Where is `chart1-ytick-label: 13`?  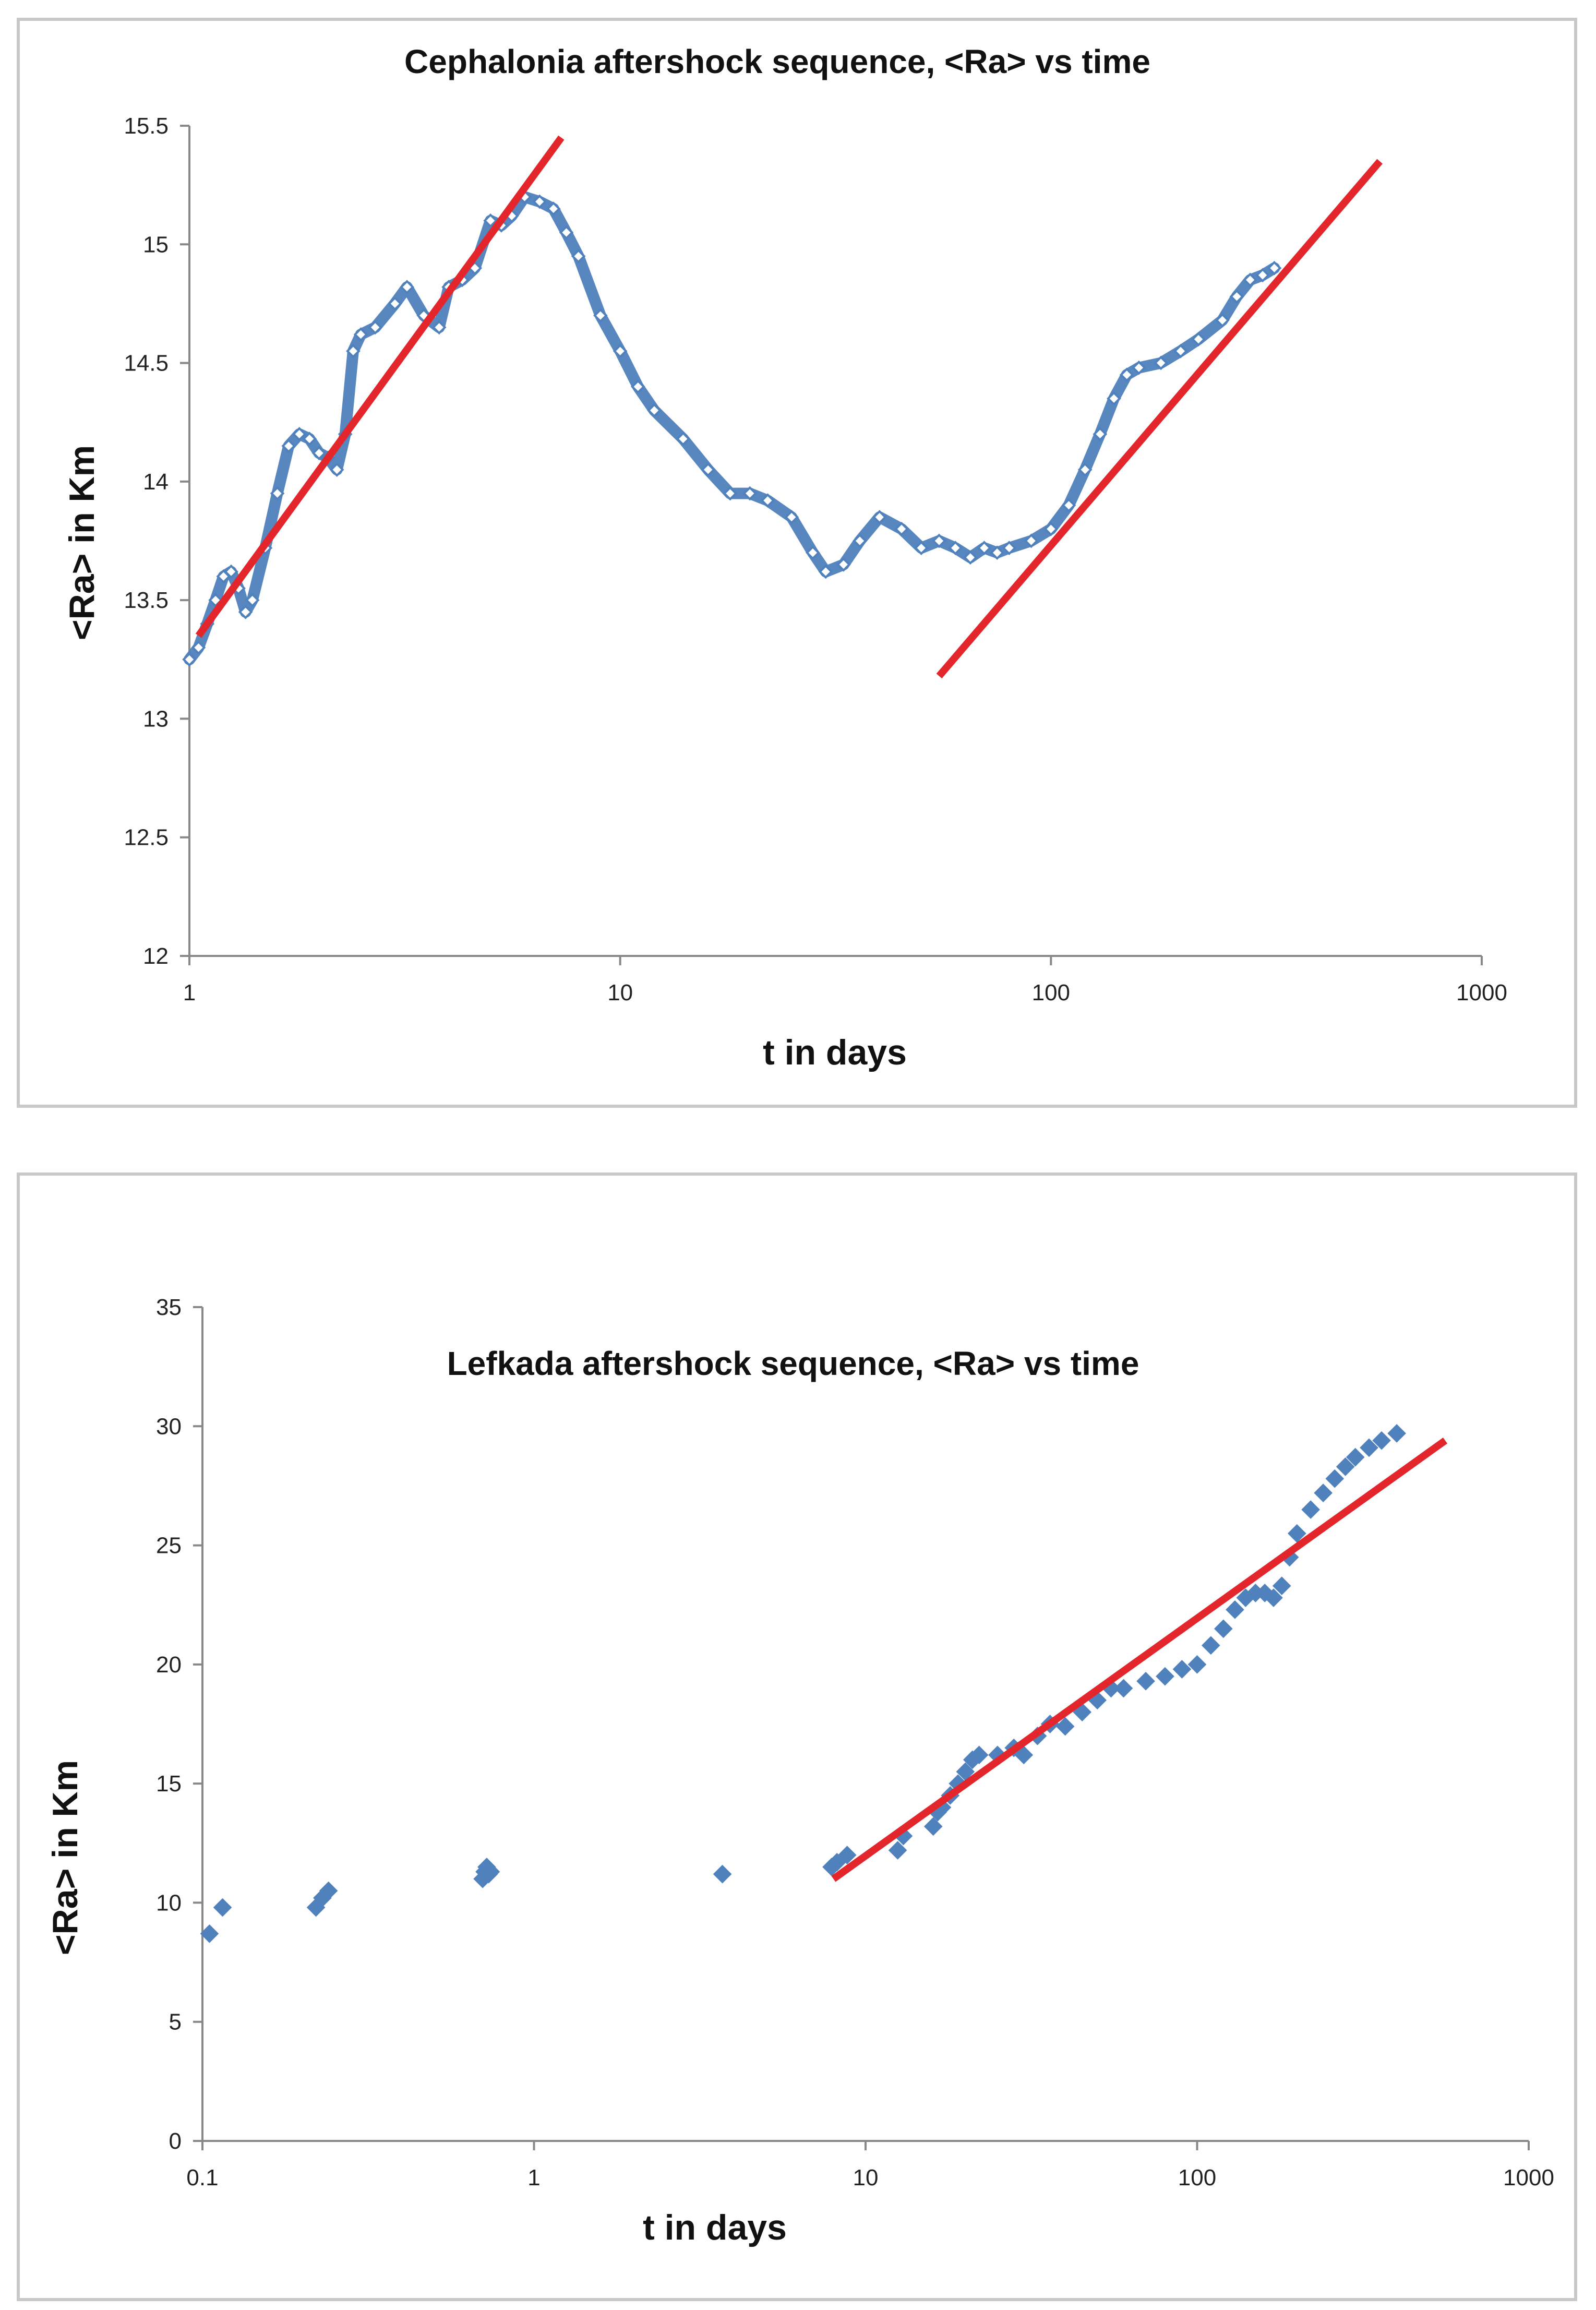 chart1-ytick-label: 13 is located at coordinates (156, 719).